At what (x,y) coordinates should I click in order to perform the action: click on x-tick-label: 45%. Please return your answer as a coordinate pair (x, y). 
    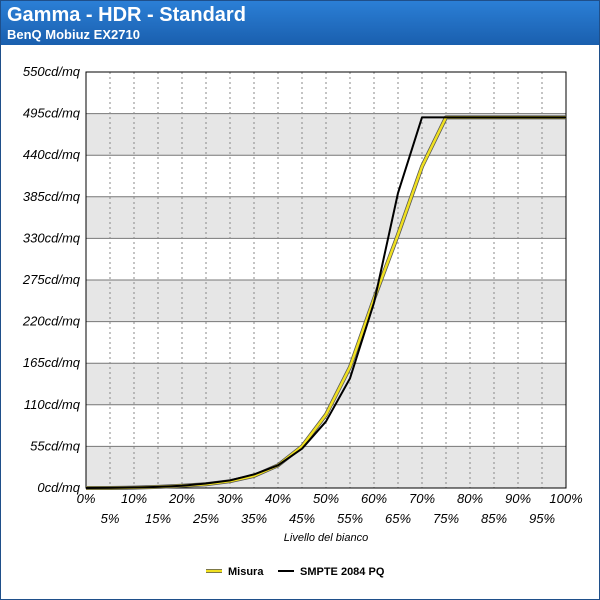
    Looking at the image, I should click on (302, 518).